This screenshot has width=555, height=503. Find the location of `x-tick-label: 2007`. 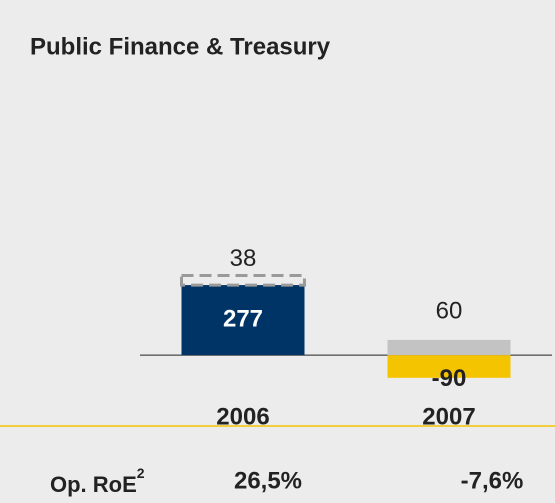

x-tick-label: 2007 is located at coordinates (448, 416).